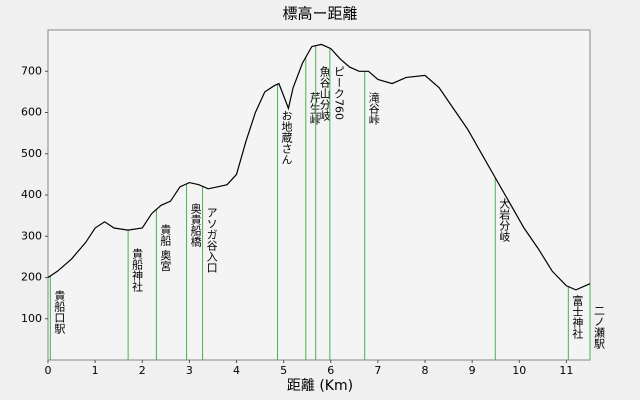  I want to click on landmark-label: アソガ谷入口, so click(211, 240).